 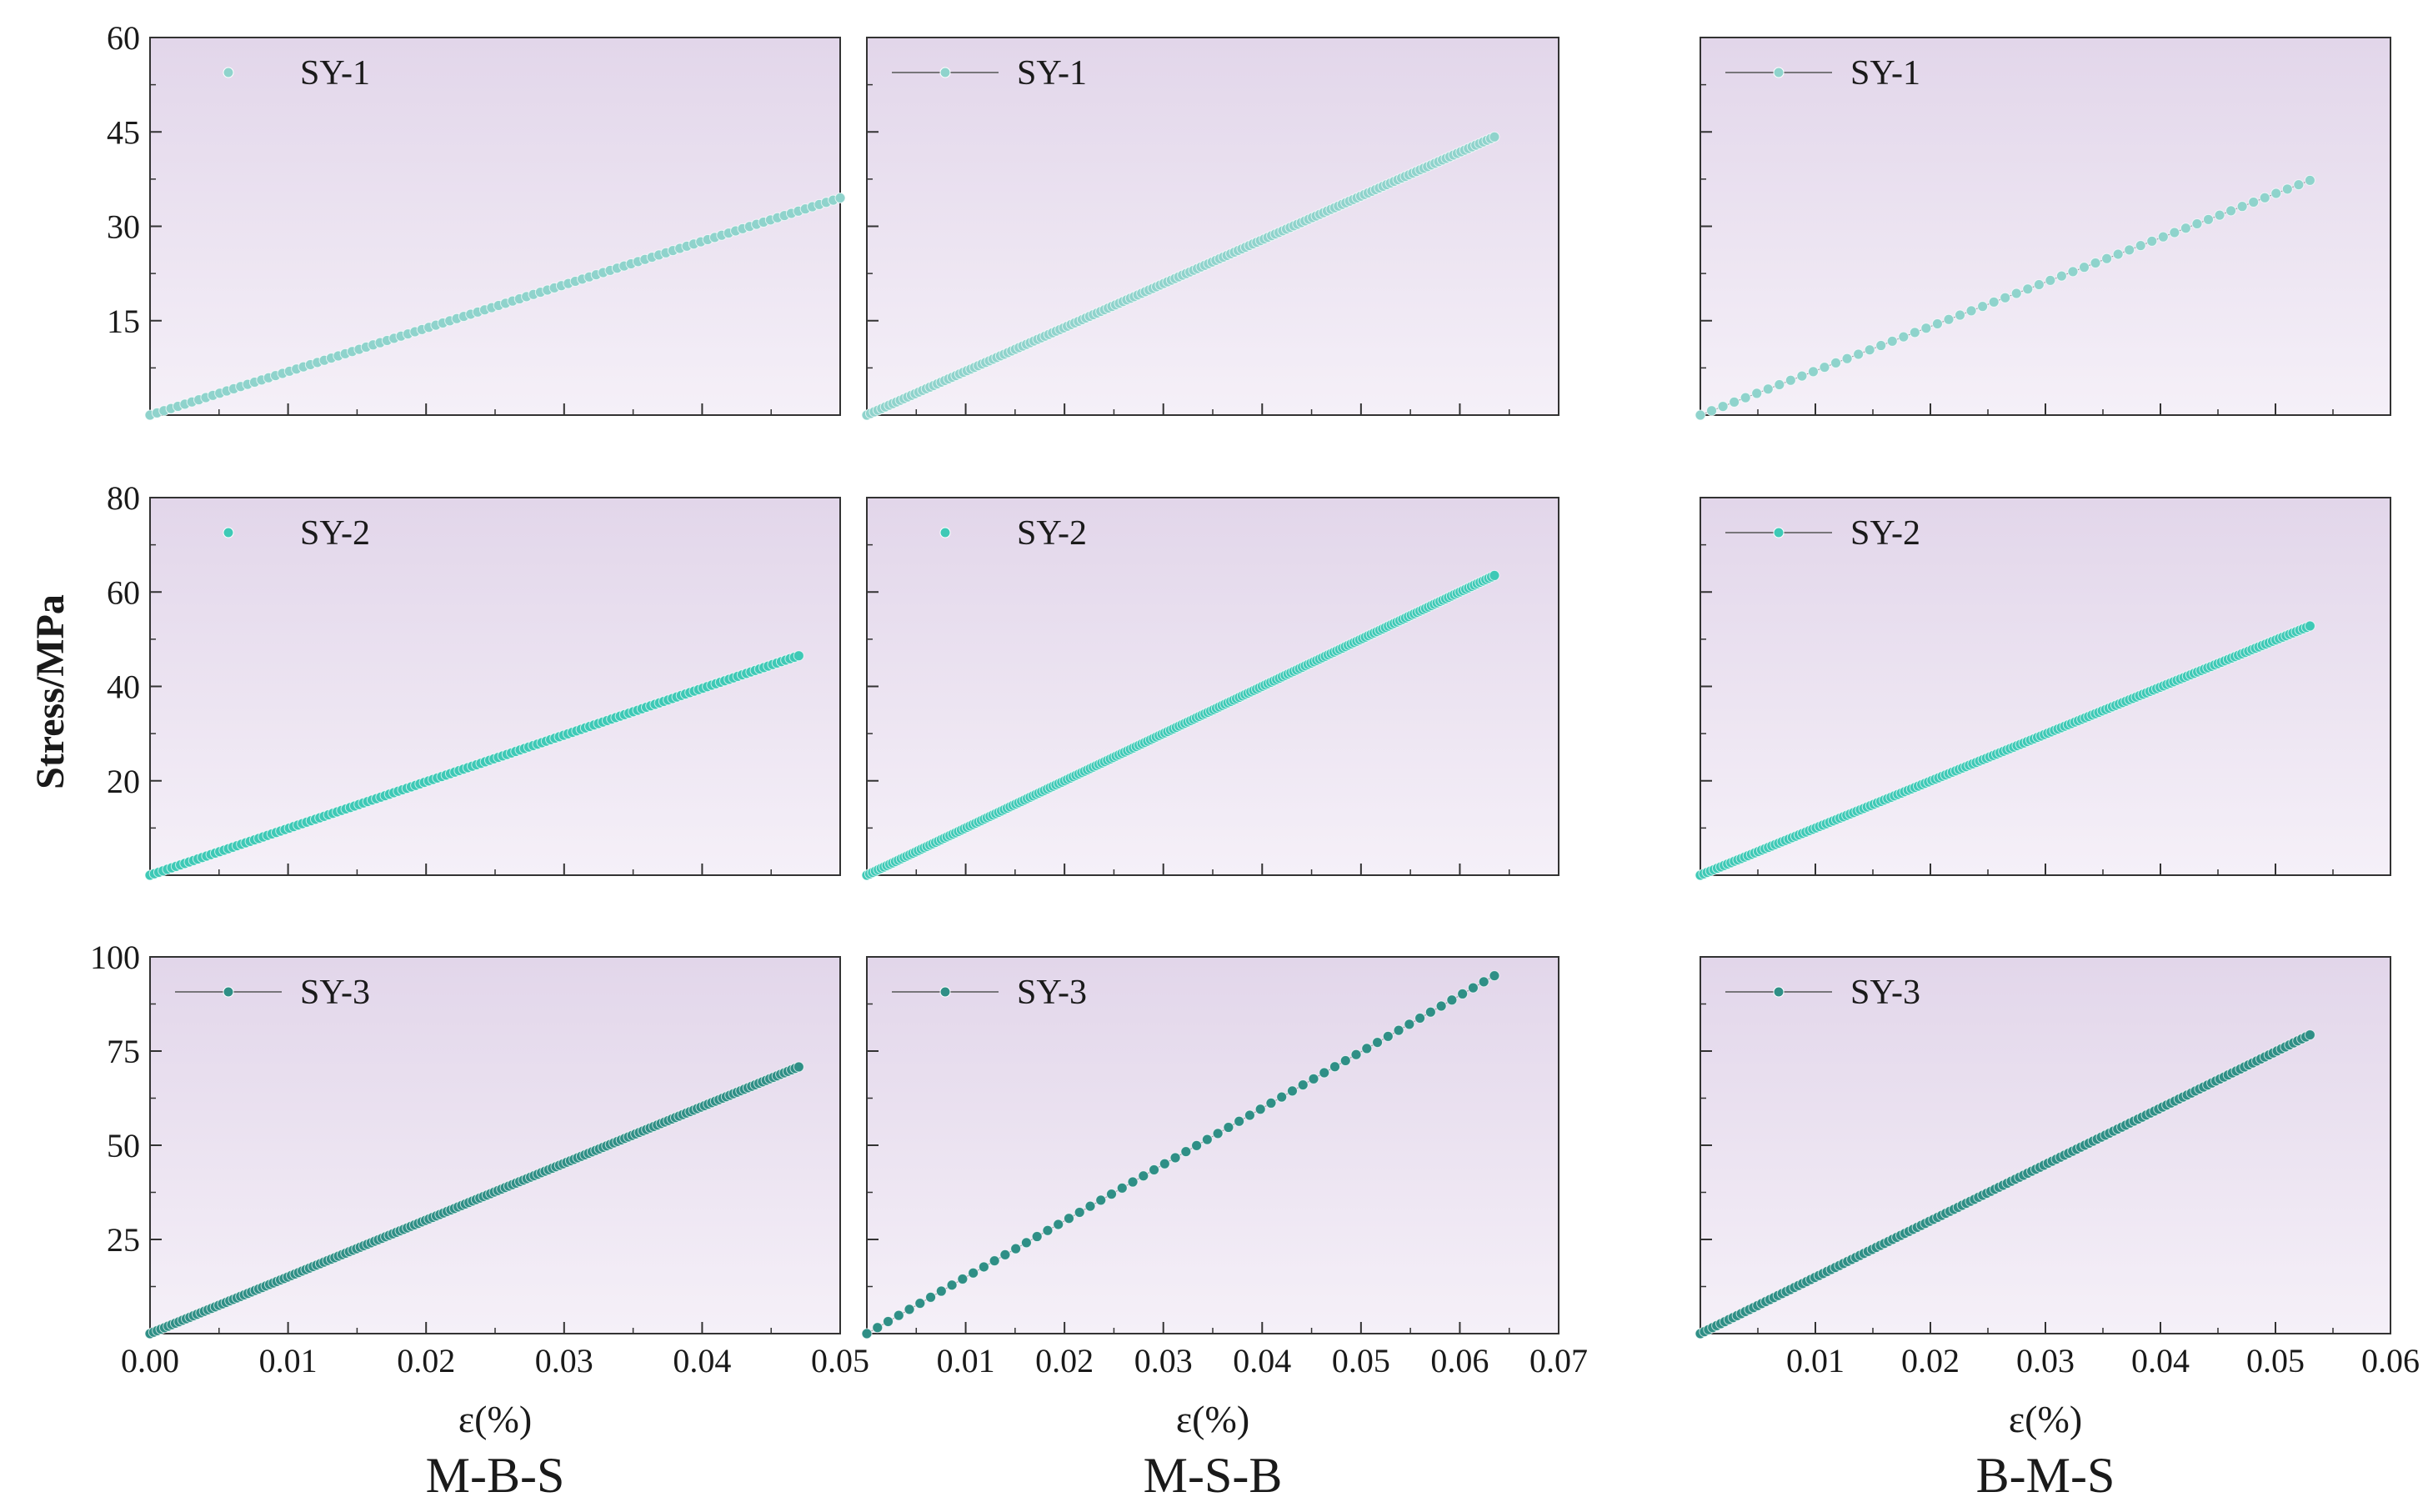 What do you see at coordinates (1224, 1167) in the screenshot?
I see `panel-r3-c2: 0.01 0.02 0.03 0.04 0.05 0.06 0.07 SY-3` at bounding box center [1224, 1167].